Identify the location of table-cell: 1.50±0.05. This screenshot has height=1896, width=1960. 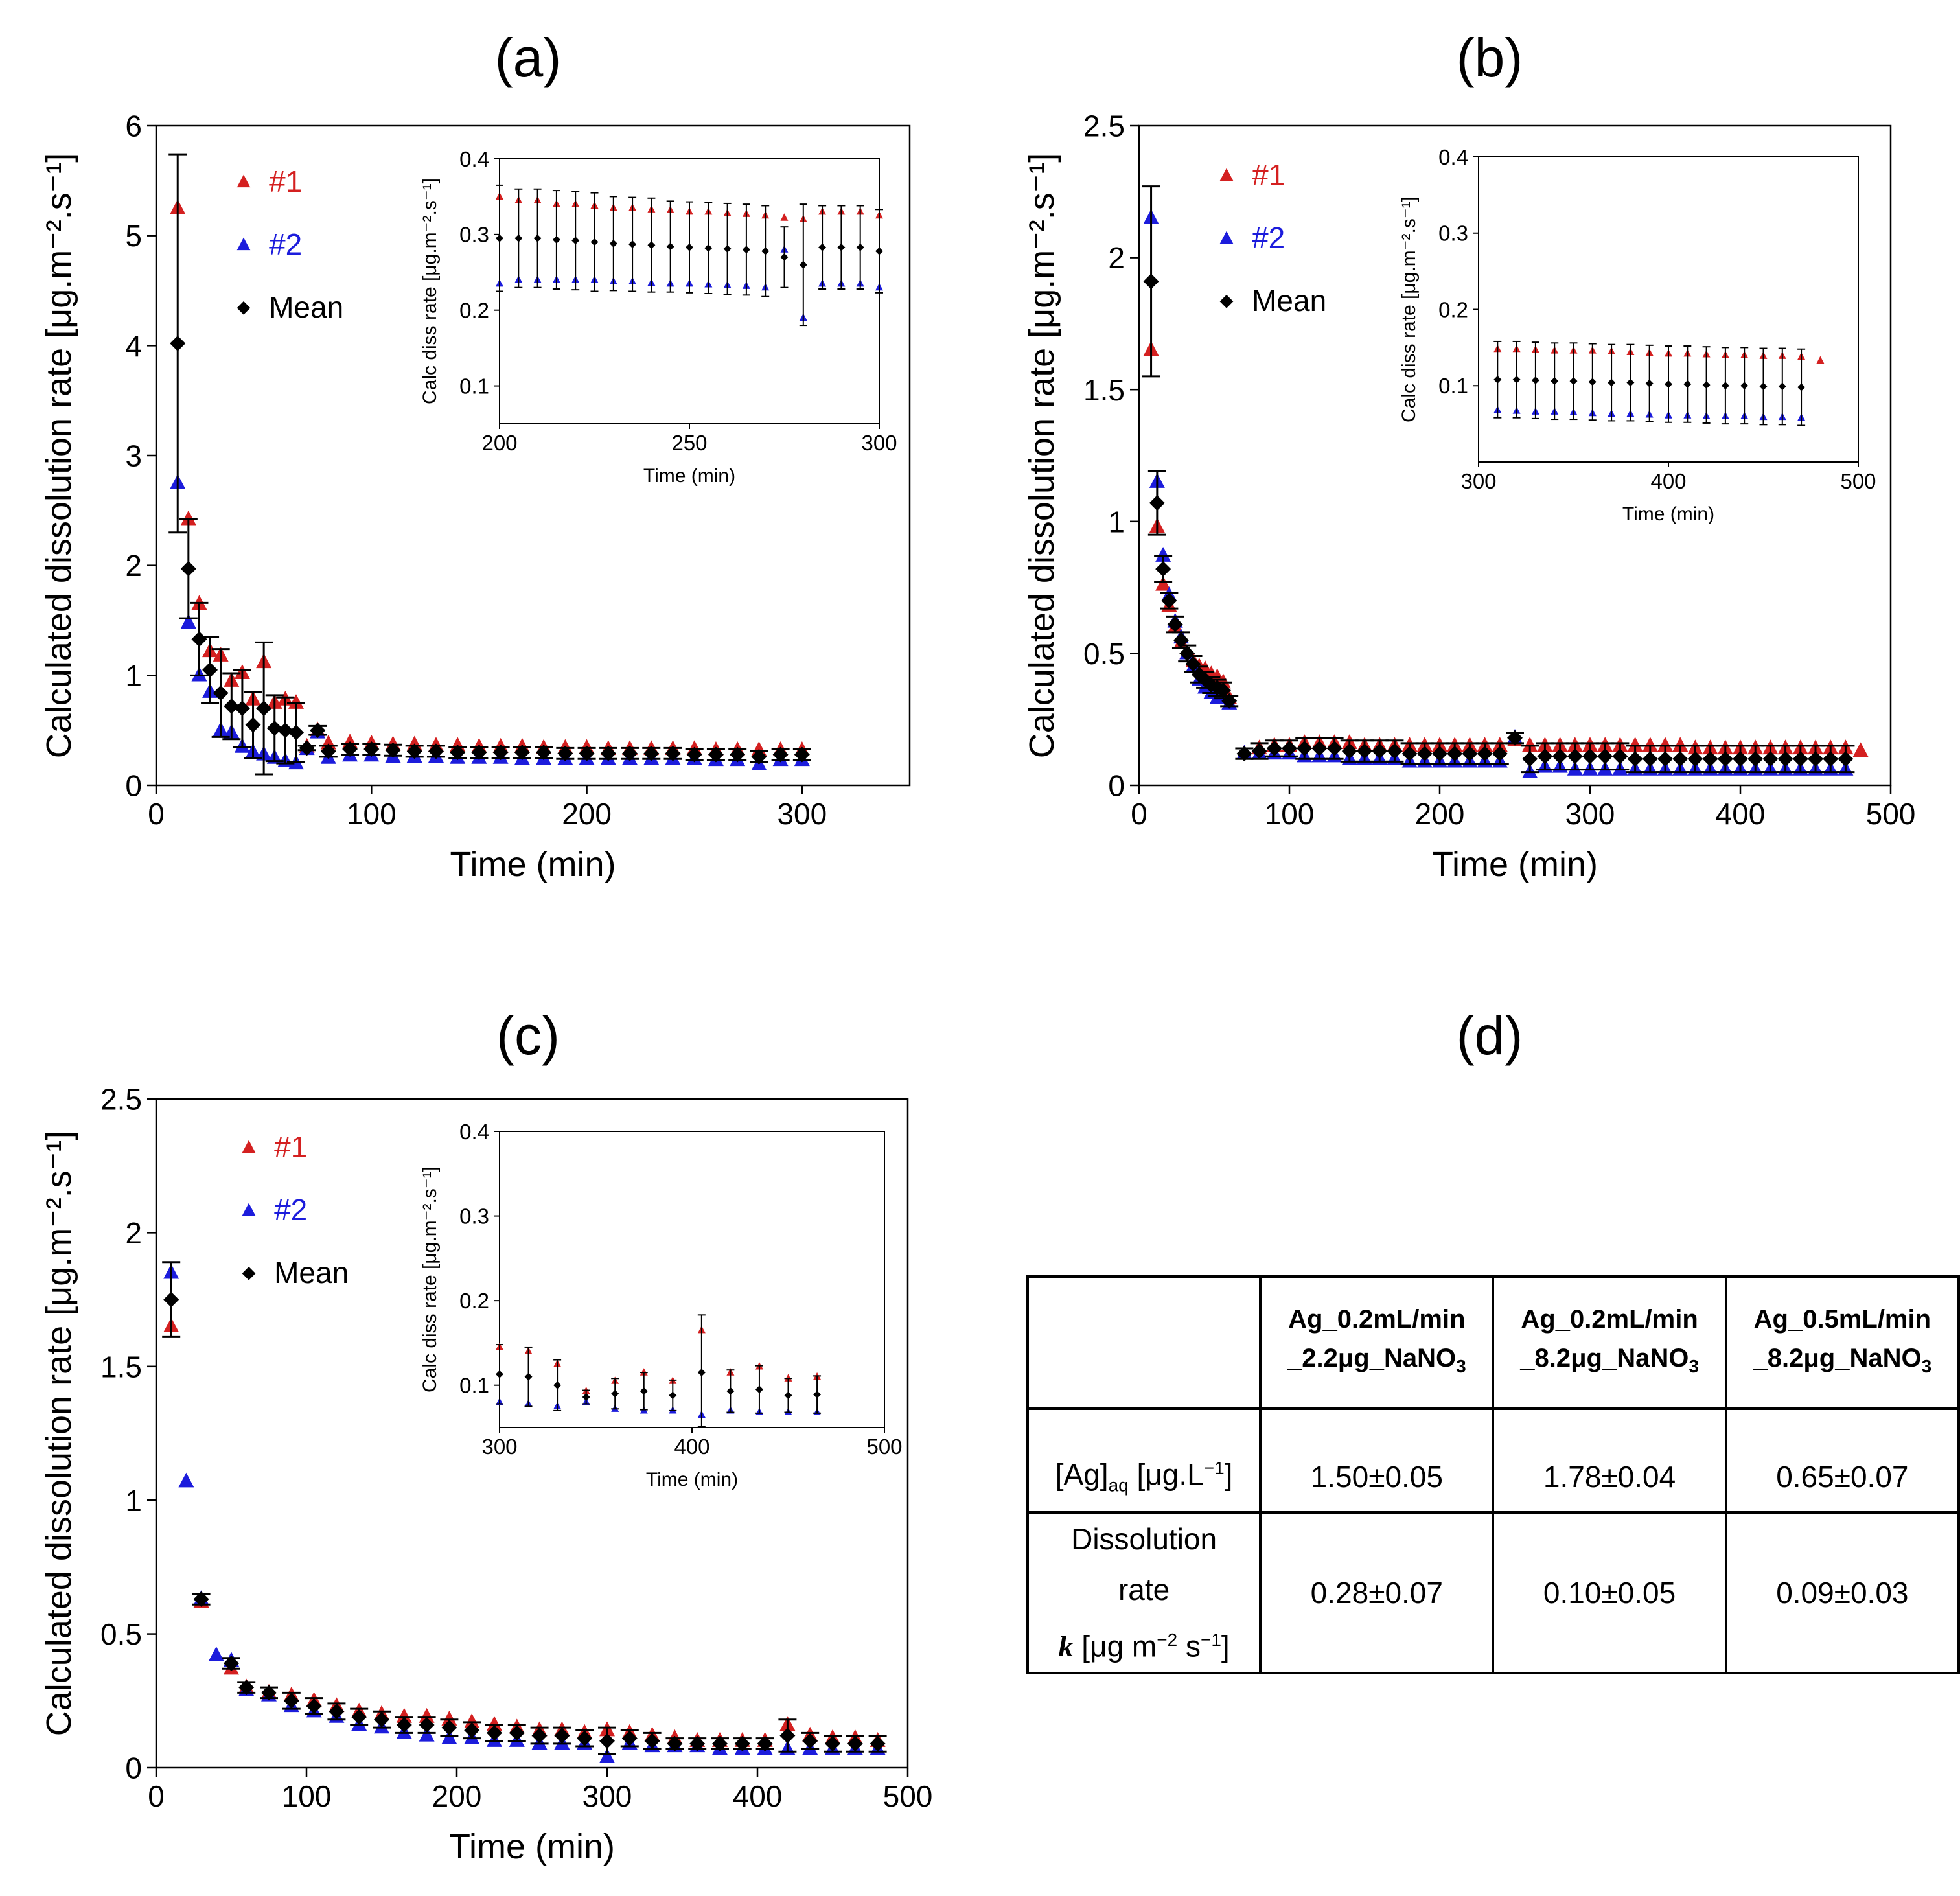
(1377, 1461).